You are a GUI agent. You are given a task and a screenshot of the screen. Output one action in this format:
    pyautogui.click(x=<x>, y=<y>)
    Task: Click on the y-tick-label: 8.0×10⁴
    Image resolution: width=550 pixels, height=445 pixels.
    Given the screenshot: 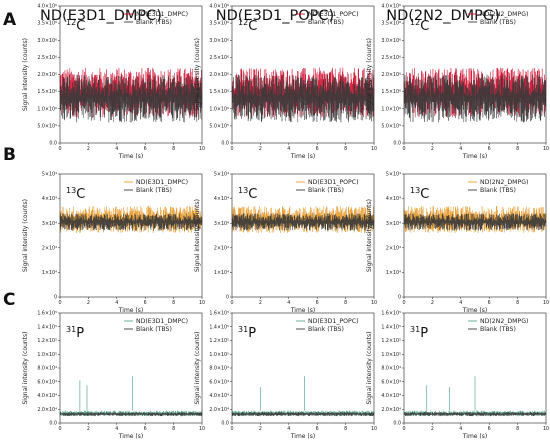 What is the action you would take?
    pyautogui.click(x=391, y=369)
    